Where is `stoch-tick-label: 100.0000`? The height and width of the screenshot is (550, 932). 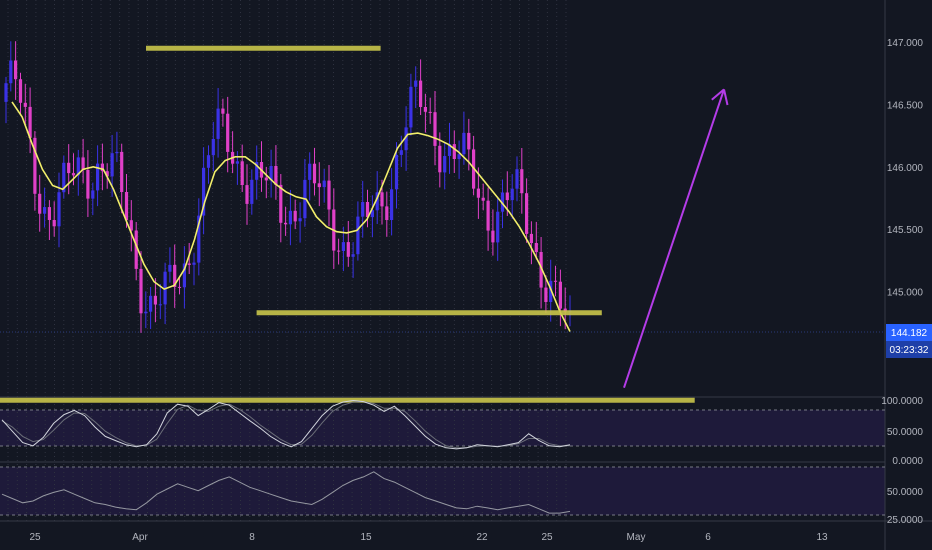
stoch-tick-label: 100.0000 is located at coordinates (902, 401).